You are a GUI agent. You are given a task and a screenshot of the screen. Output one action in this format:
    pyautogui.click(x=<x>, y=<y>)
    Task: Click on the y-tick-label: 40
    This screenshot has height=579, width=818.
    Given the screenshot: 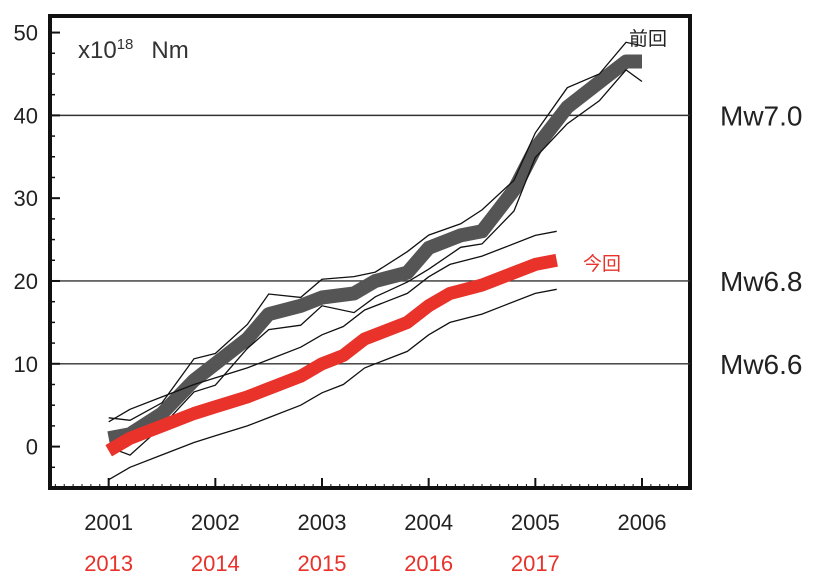 What is the action you would take?
    pyautogui.click(x=26, y=115)
    